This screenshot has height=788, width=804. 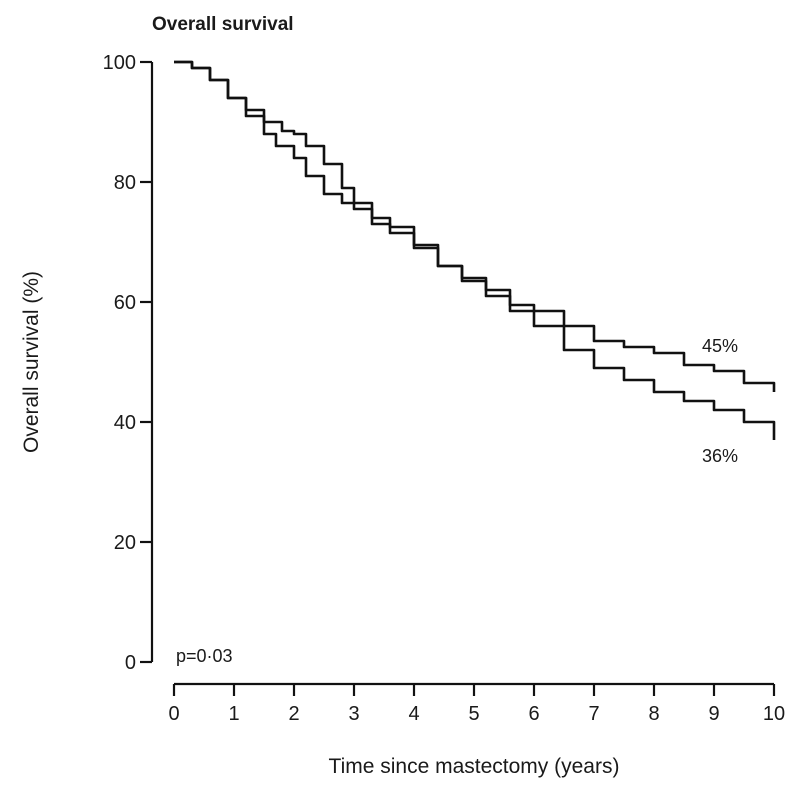 I want to click on x-tick-label-8: 8, so click(x=653, y=714).